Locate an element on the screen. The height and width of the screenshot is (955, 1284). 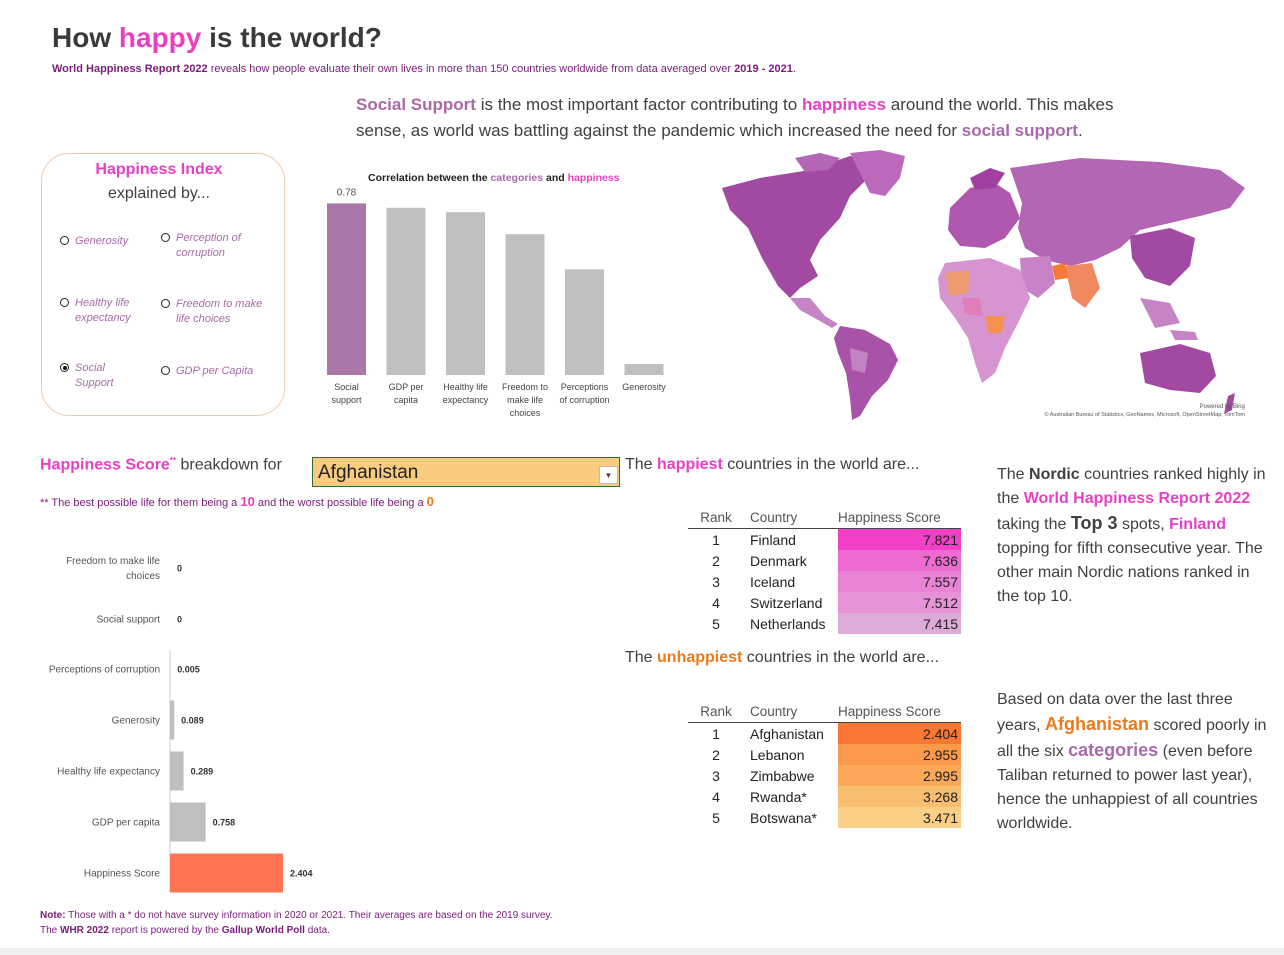
category-tick-label: Healthy life expectancy is located at coordinates (108, 772).